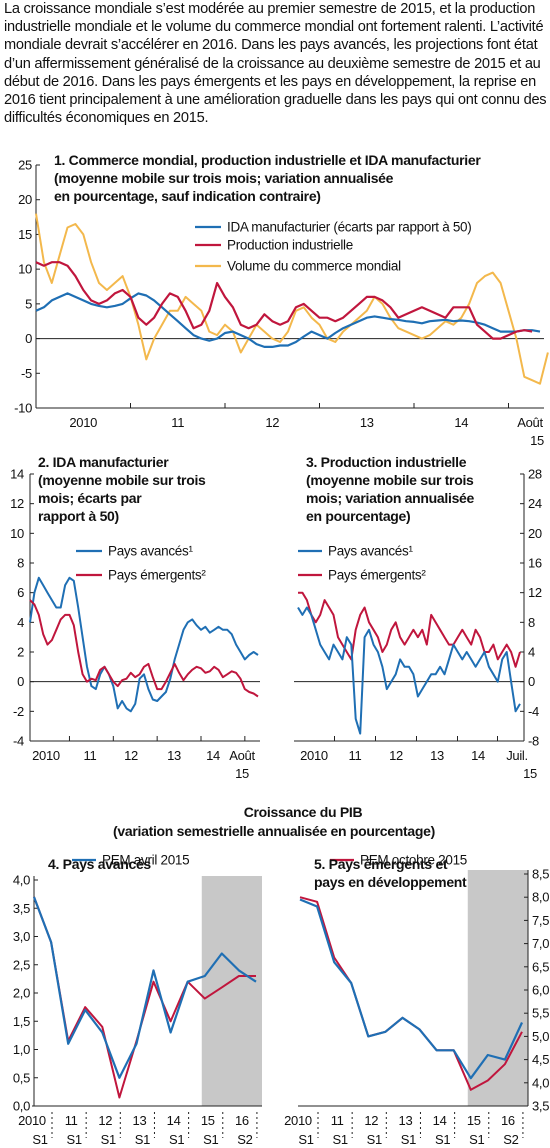 This screenshot has width=550, height=1148. I want to click on chart3-tick-label: -8, so click(533, 741).